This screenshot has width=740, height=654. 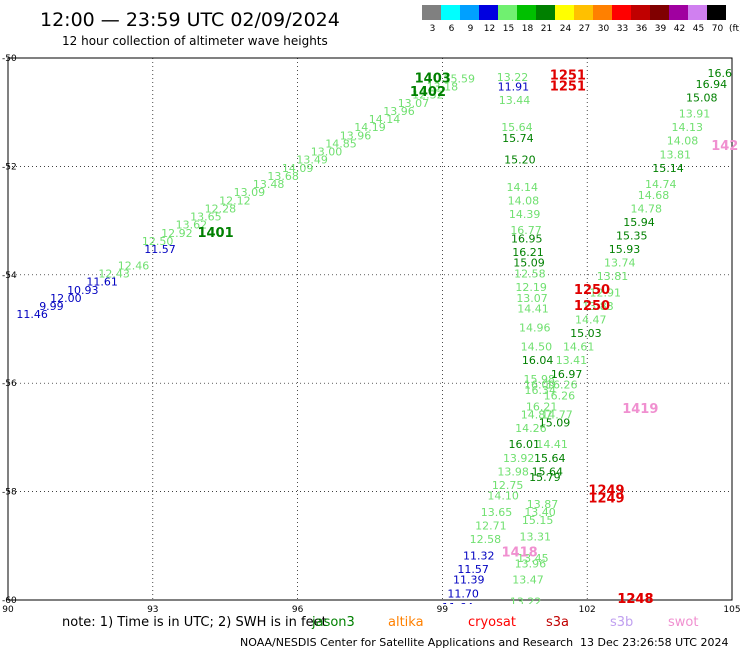 What do you see at coordinates (9, 59) in the screenshot?
I see `y-tick-label: -50` at bounding box center [9, 59].